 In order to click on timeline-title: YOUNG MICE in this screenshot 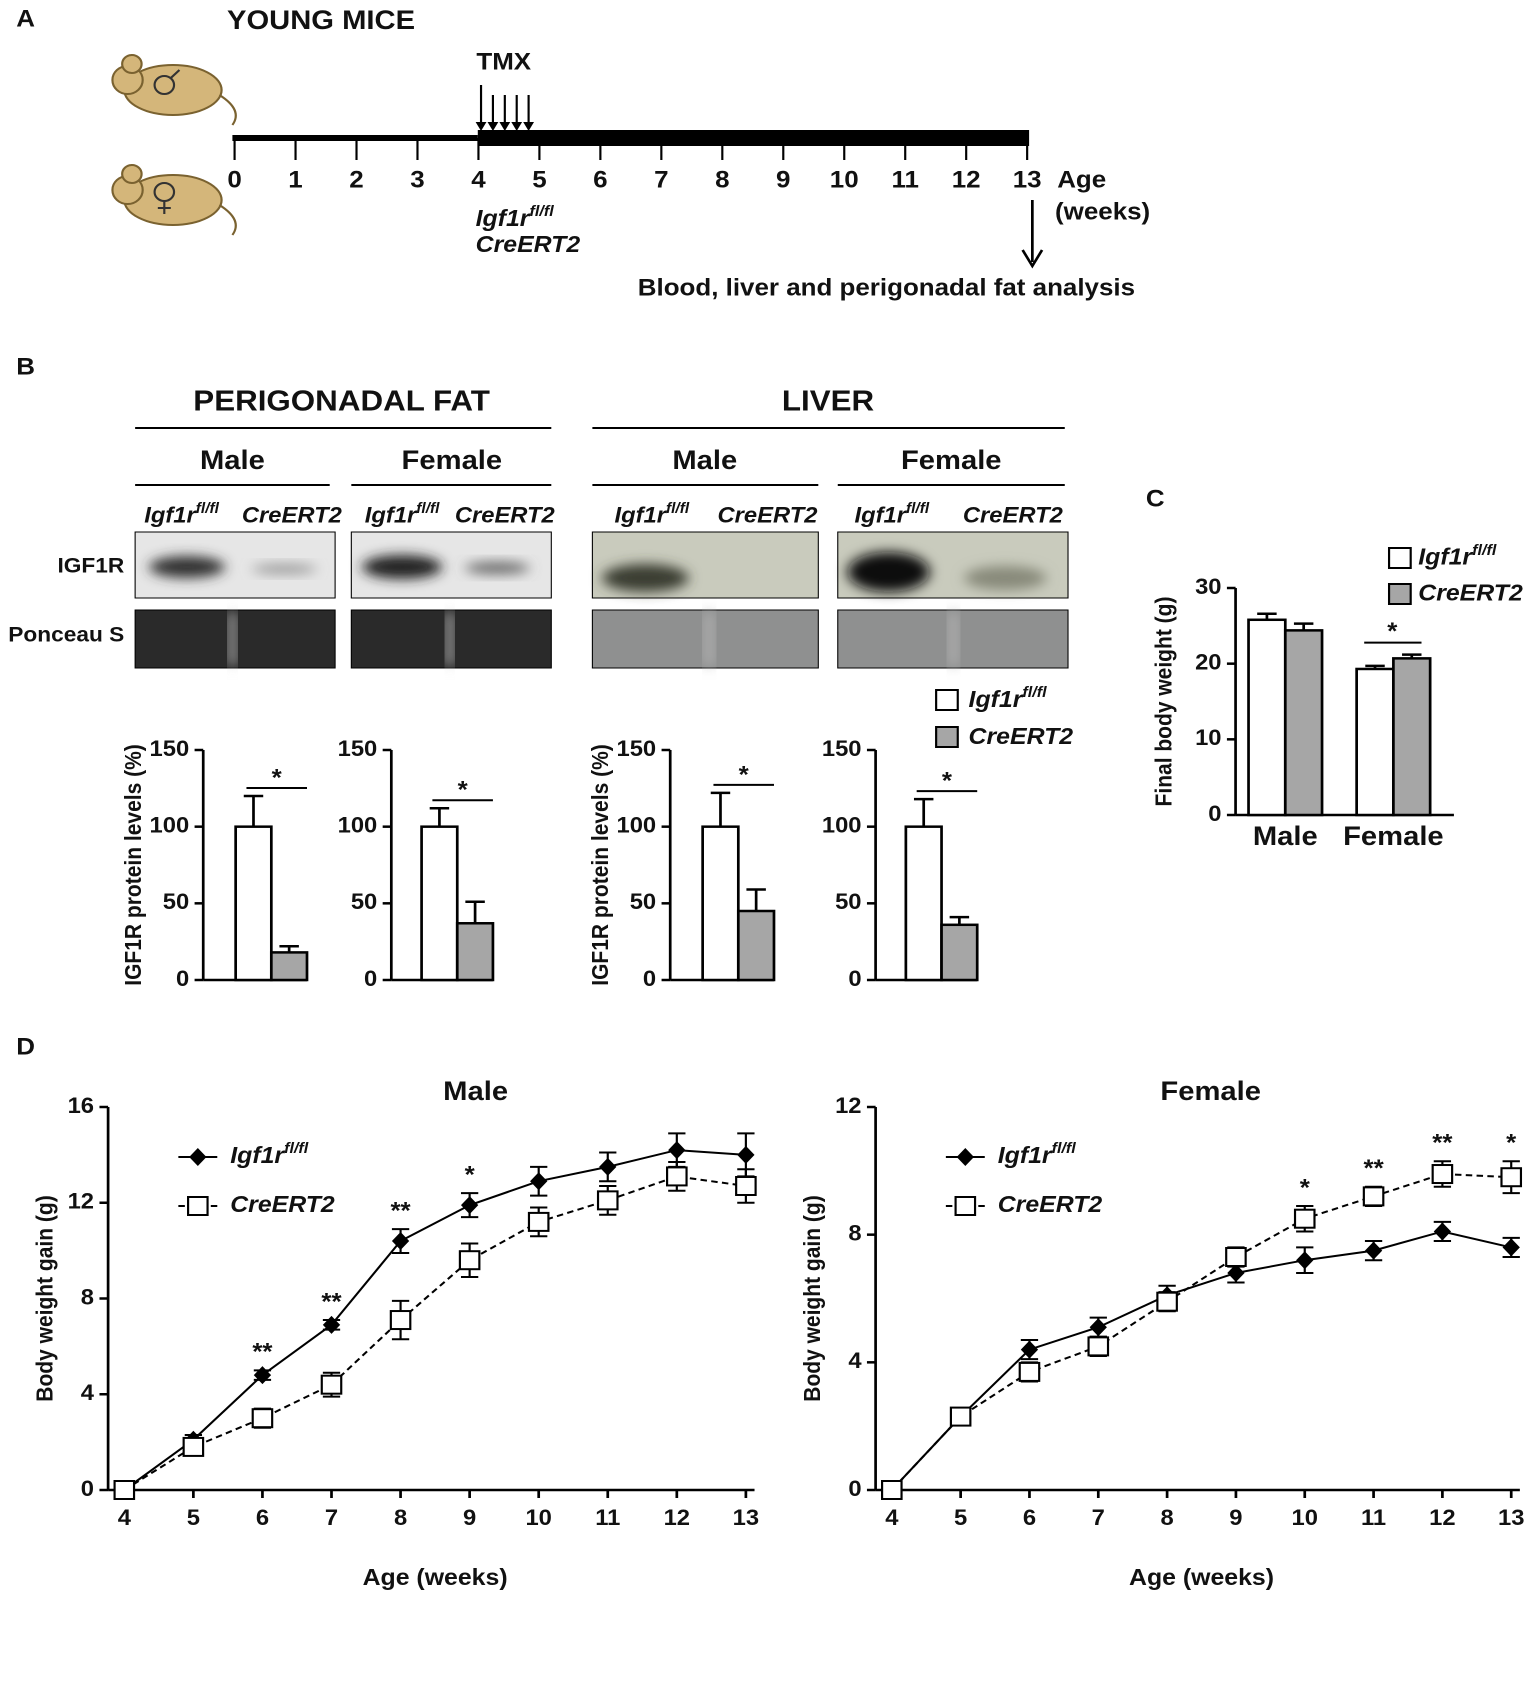, I will do `click(321, 20)`.